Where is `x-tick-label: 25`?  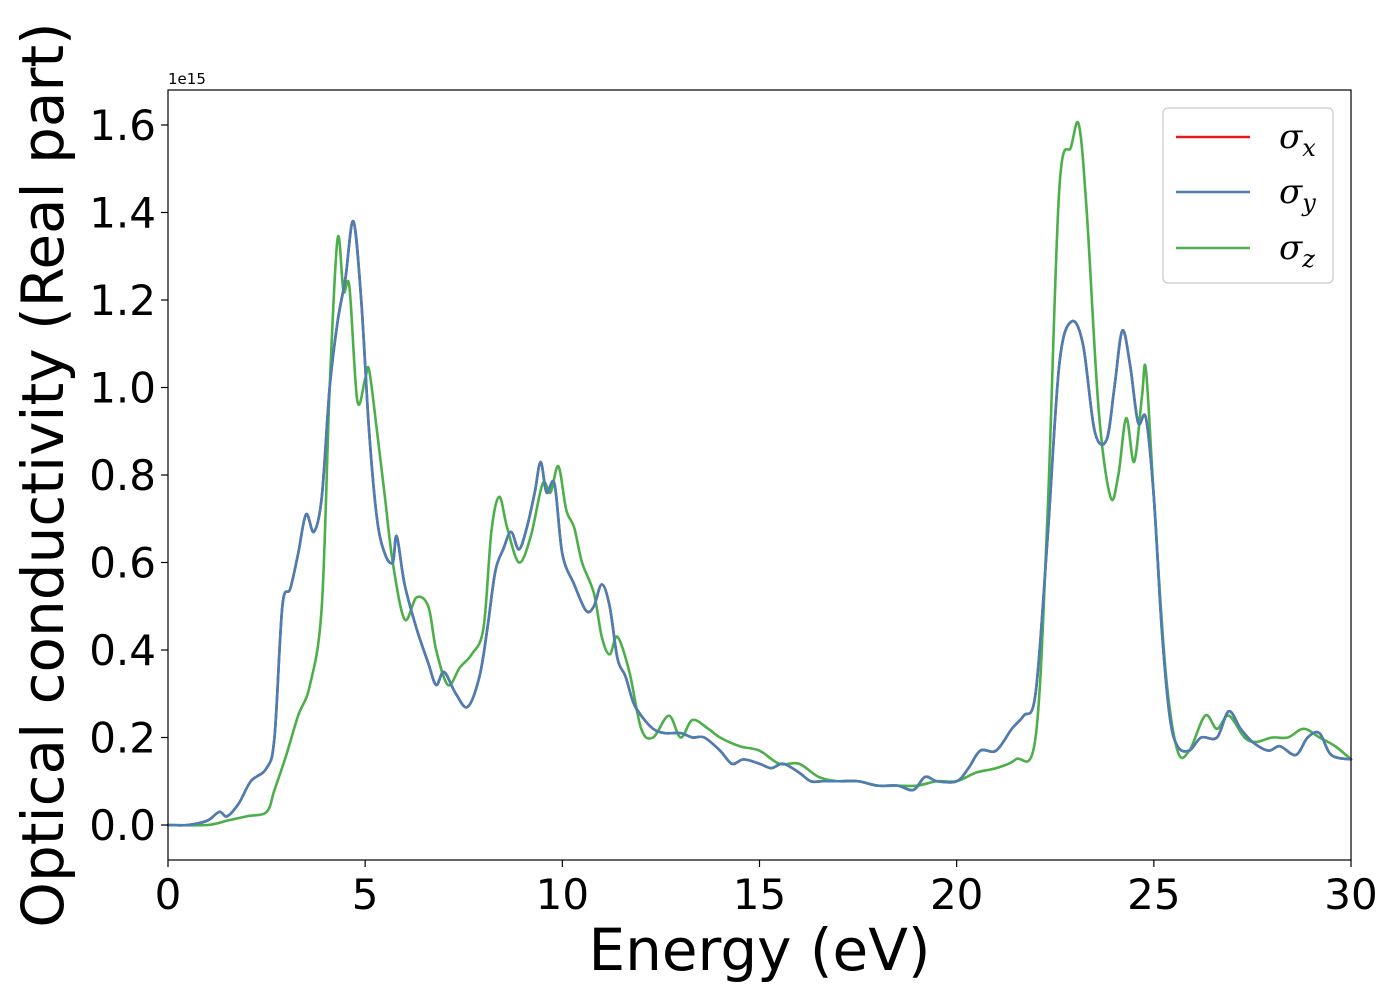 x-tick-label: 25 is located at coordinates (1153, 894).